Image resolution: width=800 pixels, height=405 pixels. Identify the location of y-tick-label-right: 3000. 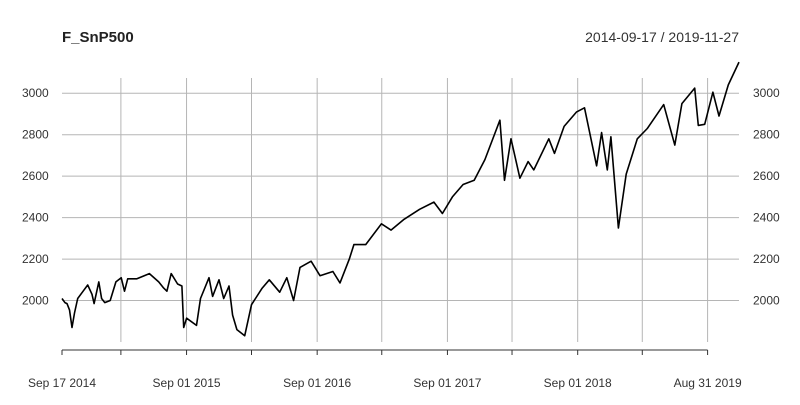
(766, 93).